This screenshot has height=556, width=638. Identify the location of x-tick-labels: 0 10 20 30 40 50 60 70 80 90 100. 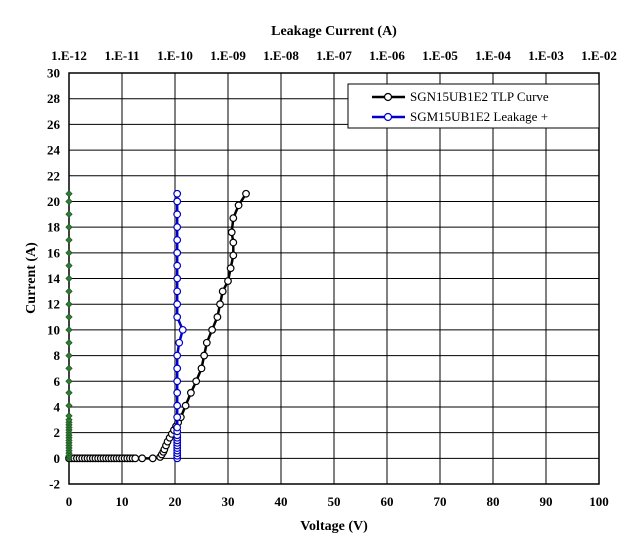
(337, 501).